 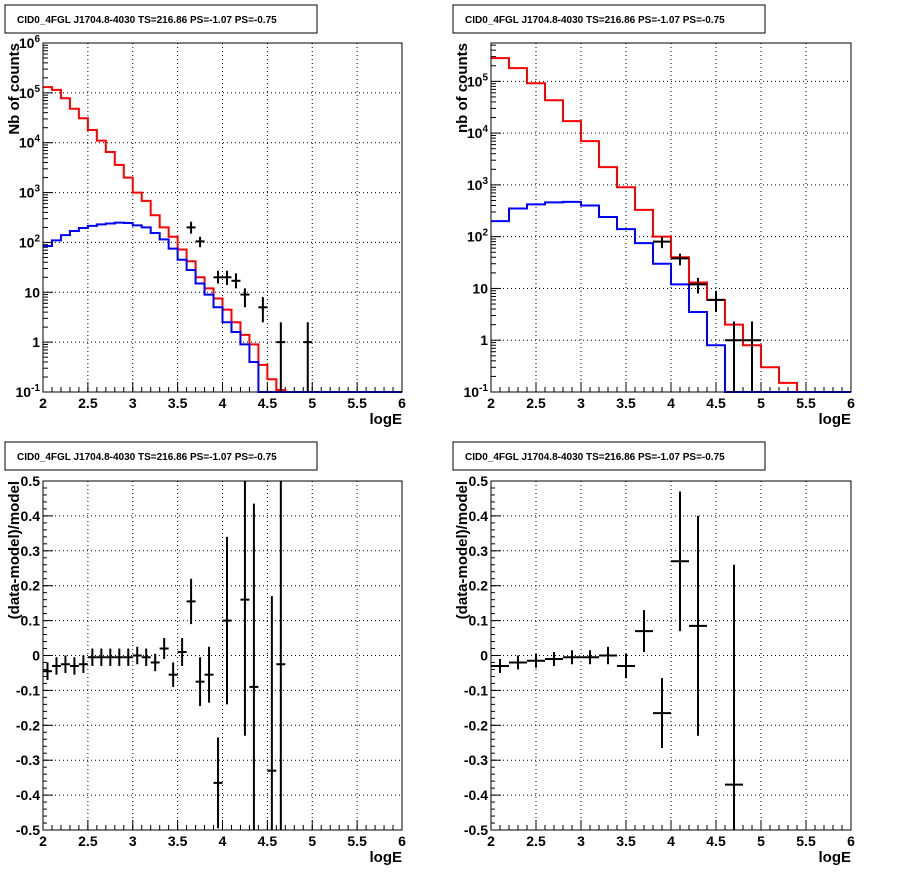 I want to click on y-tick-label: 10⁵, so click(x=30, y=92).